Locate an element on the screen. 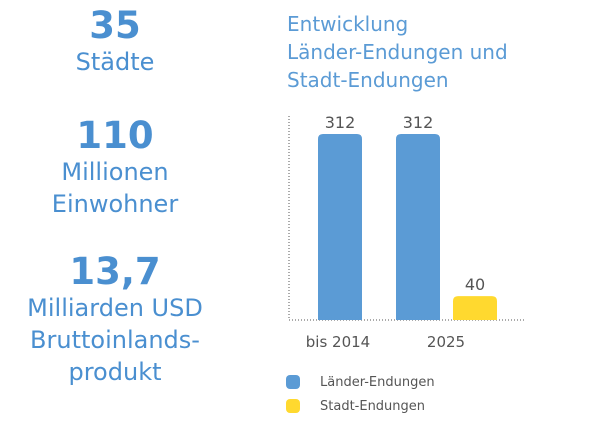 The height and width of the screenshot is (423, 598). data-label: 40 is located at coordinates (475, 284).